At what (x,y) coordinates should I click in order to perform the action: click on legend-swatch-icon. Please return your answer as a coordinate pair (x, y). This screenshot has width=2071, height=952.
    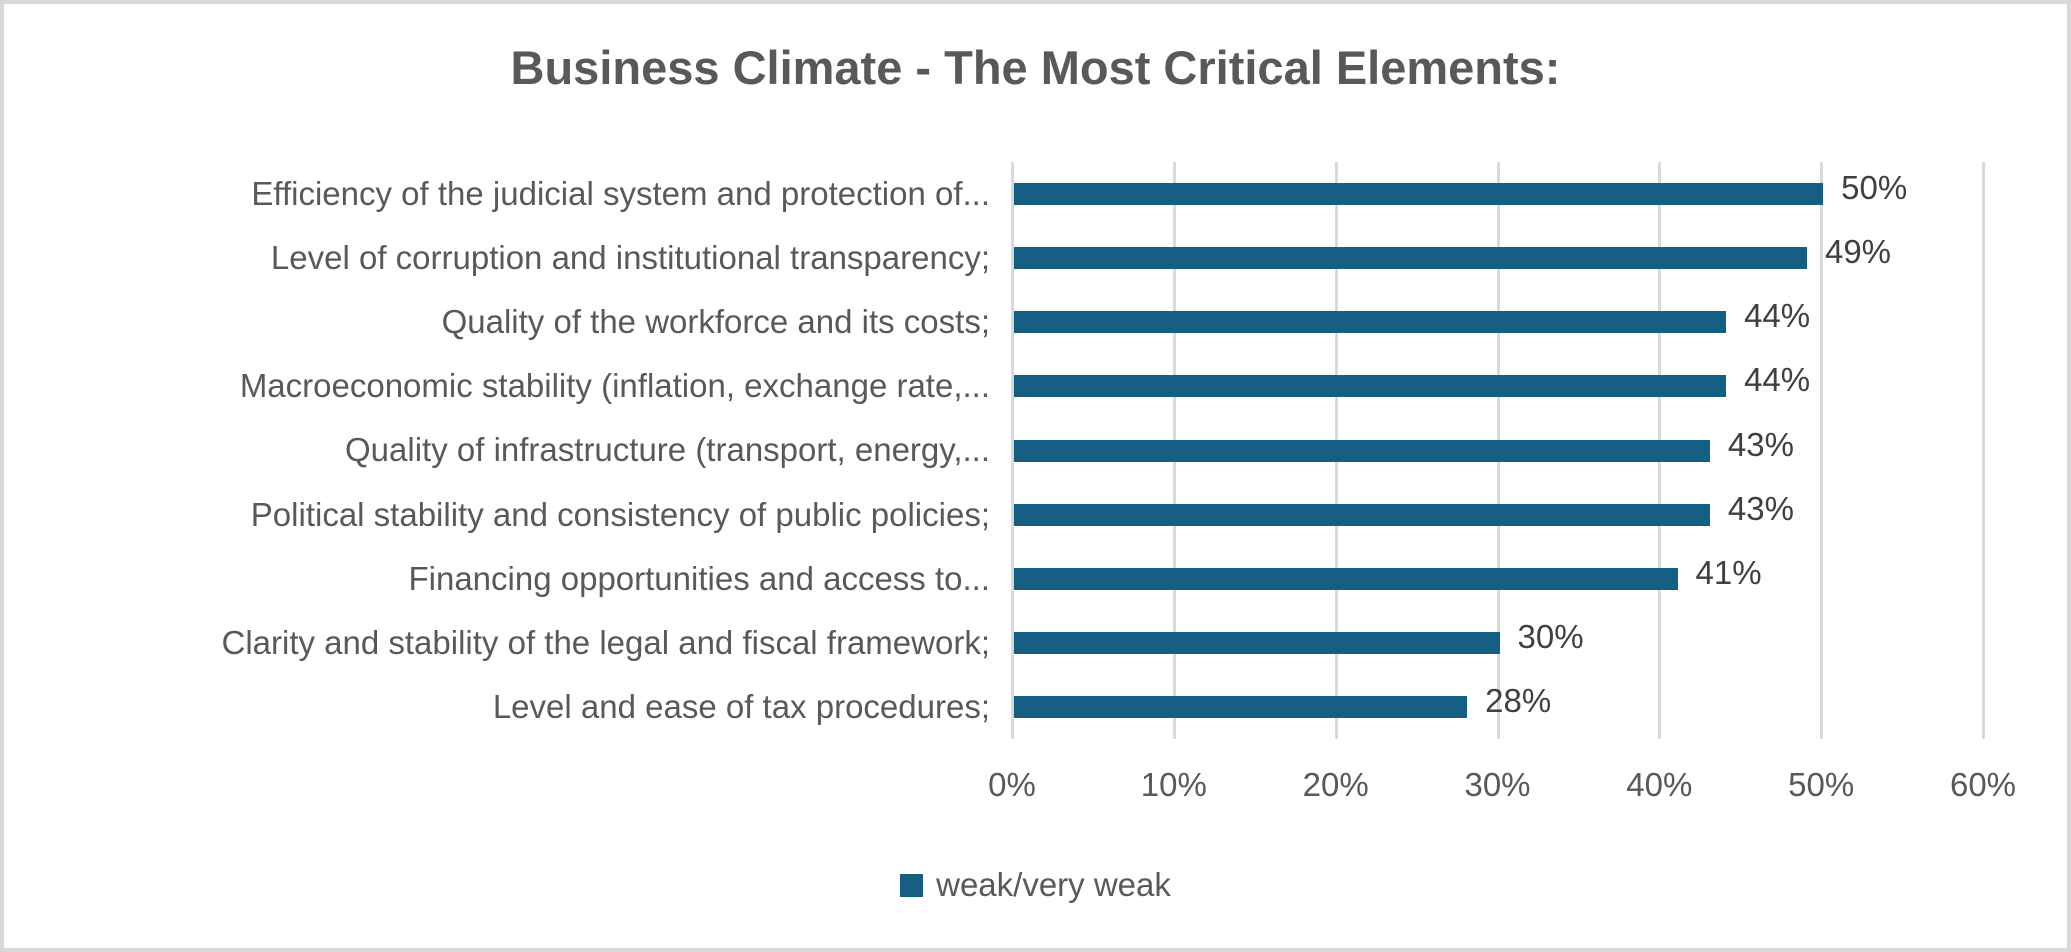
    Looking at the image, I should click on (912, 885).